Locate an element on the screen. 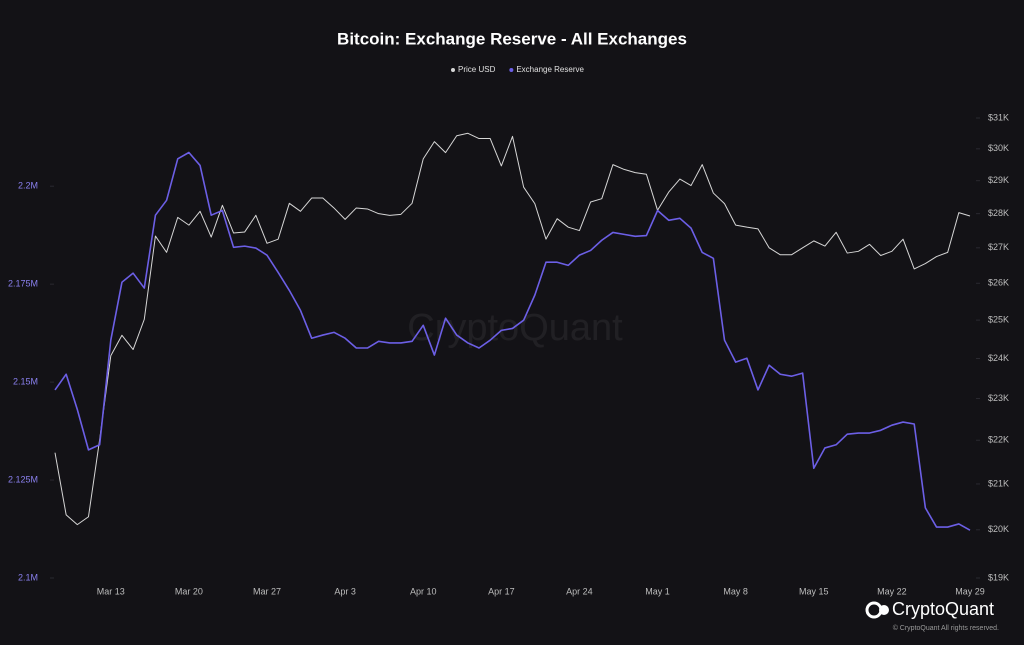 The width and height of the screenshot is (1024, 645). x-tick-label: May 8 is located at coordinates (735, 591).